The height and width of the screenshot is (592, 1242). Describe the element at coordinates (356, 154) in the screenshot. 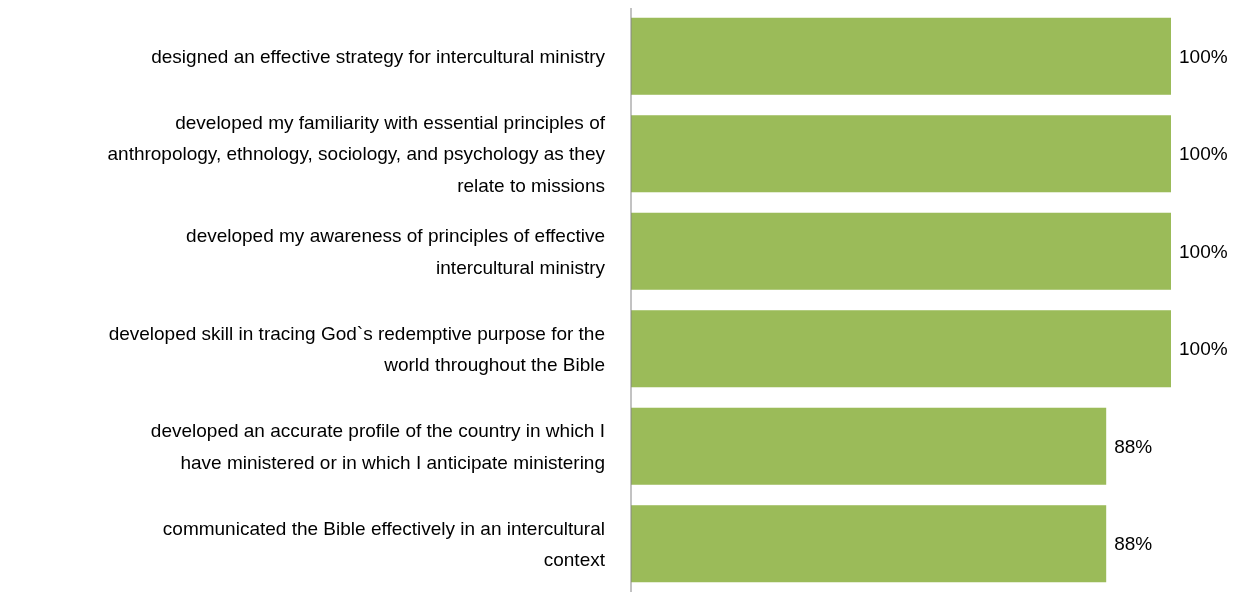

I see `y-tick-label: developed my familiarity with essential principles of anthropology, ethnology, sociology, and psychology as they relate to missions` at that location.